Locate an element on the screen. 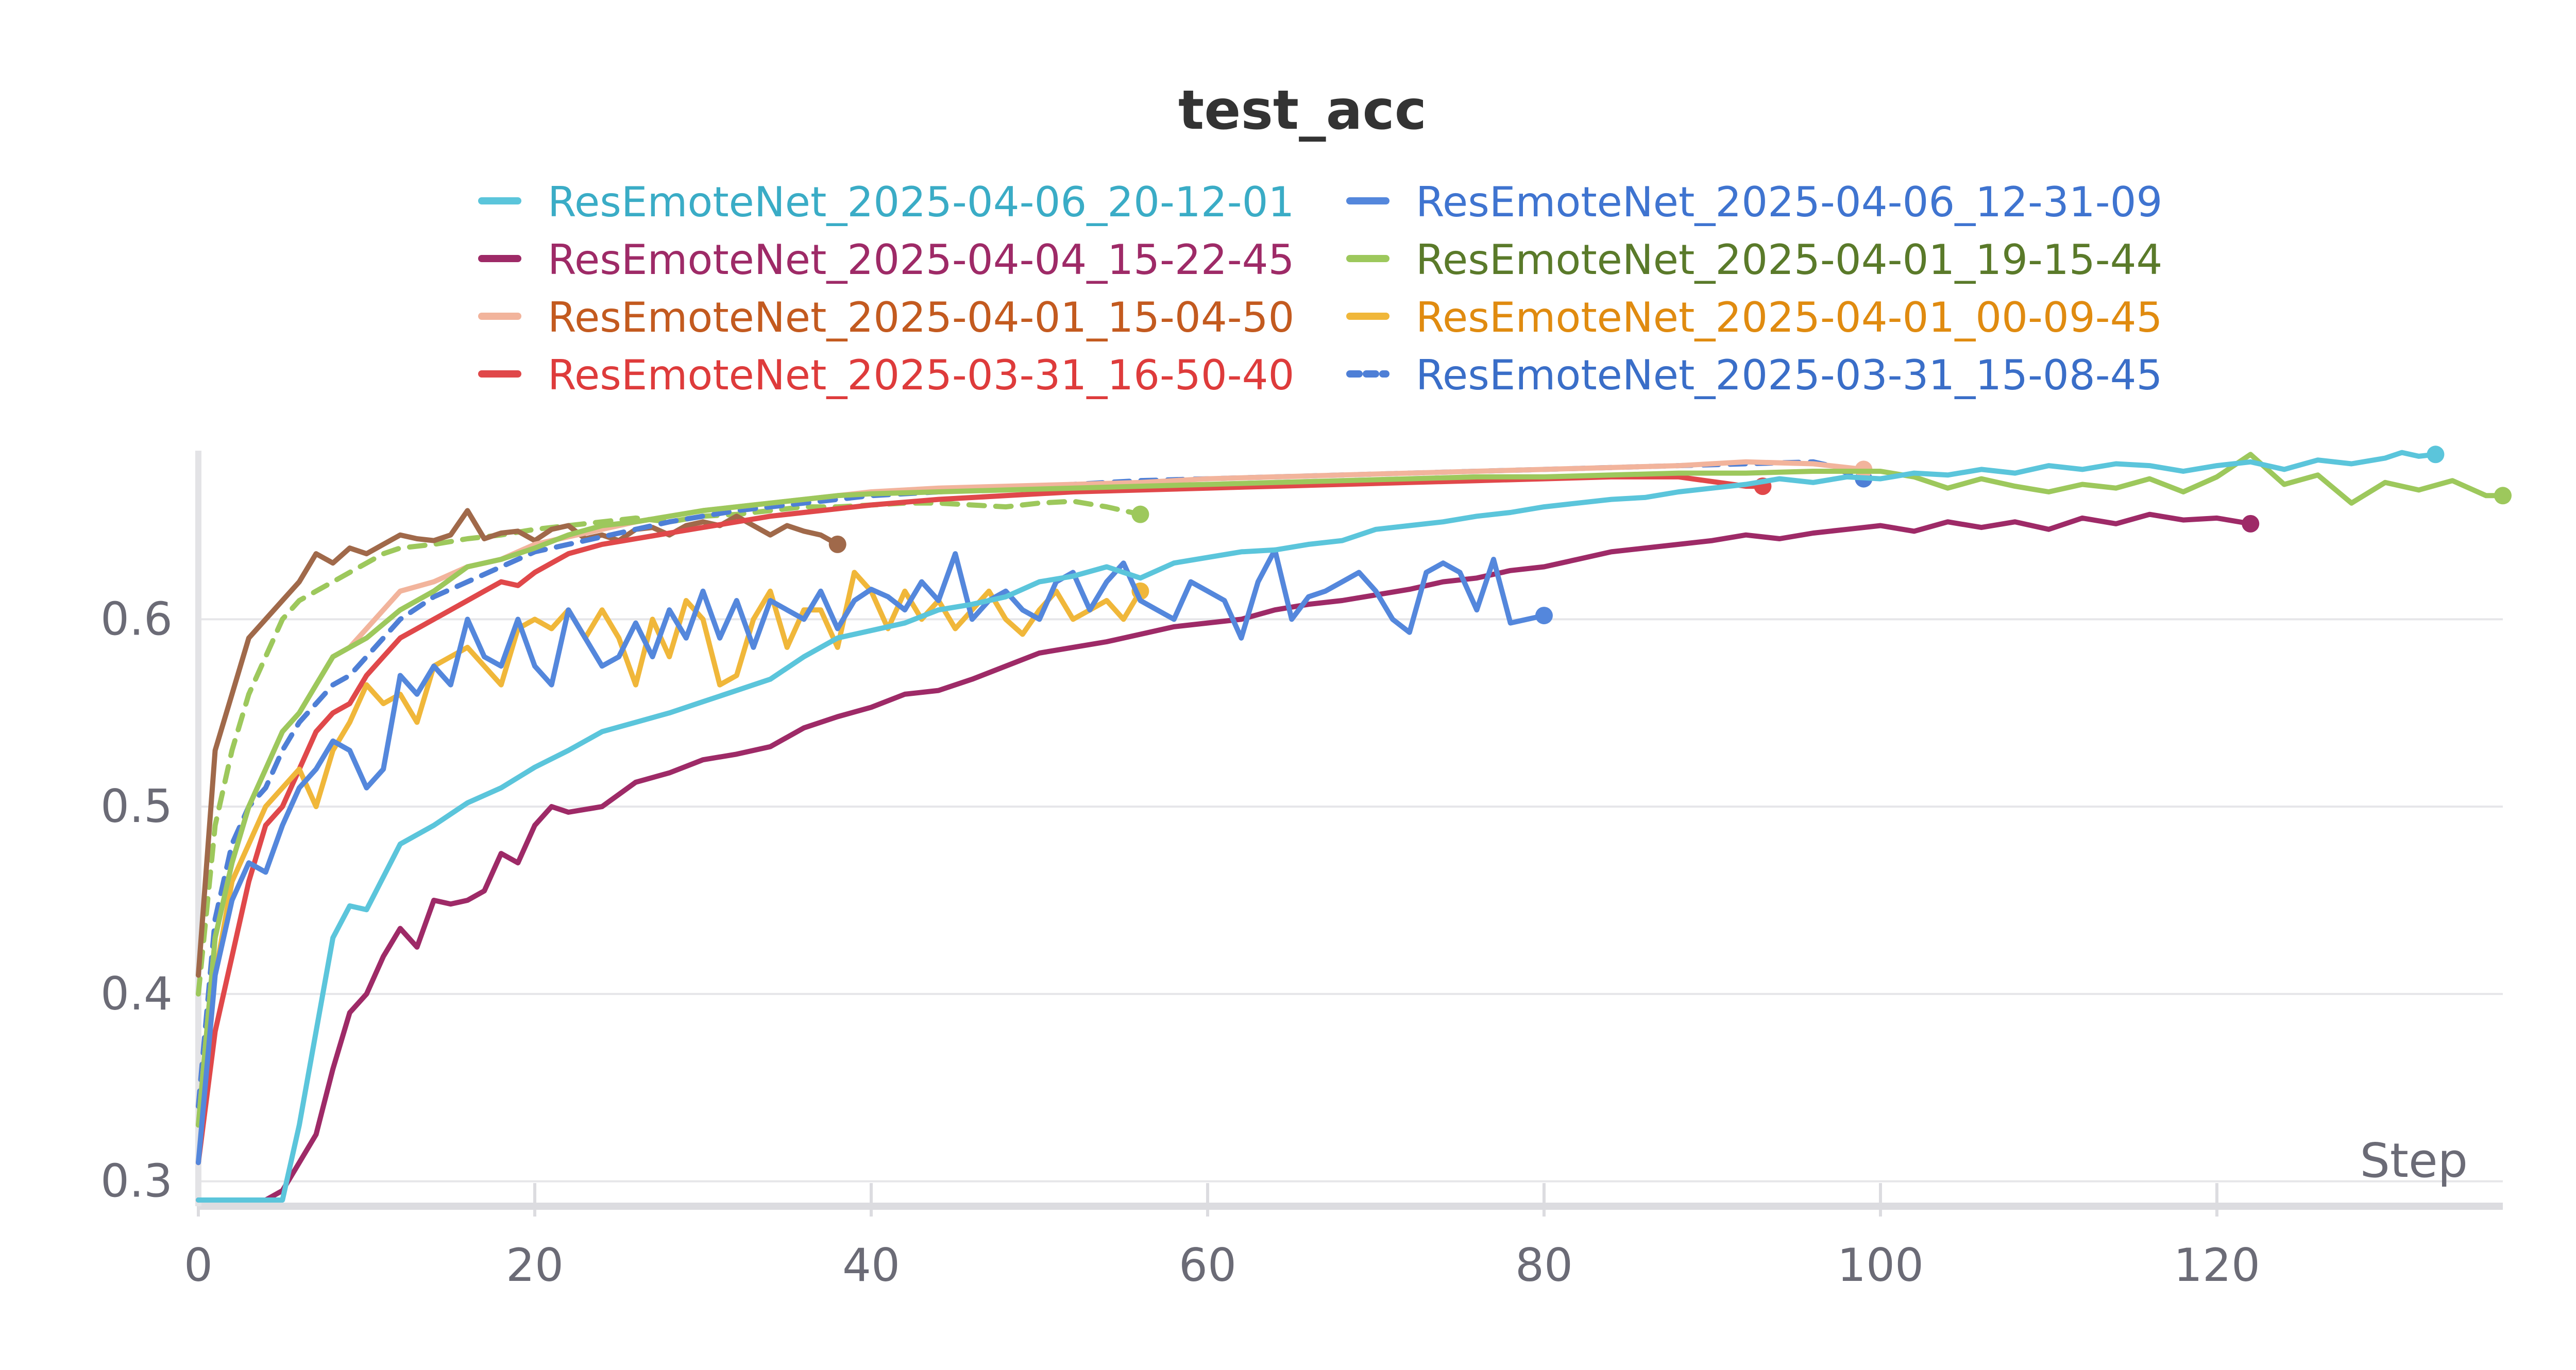  y-tick-label: 0.6 is located at coordinates (136, 618).